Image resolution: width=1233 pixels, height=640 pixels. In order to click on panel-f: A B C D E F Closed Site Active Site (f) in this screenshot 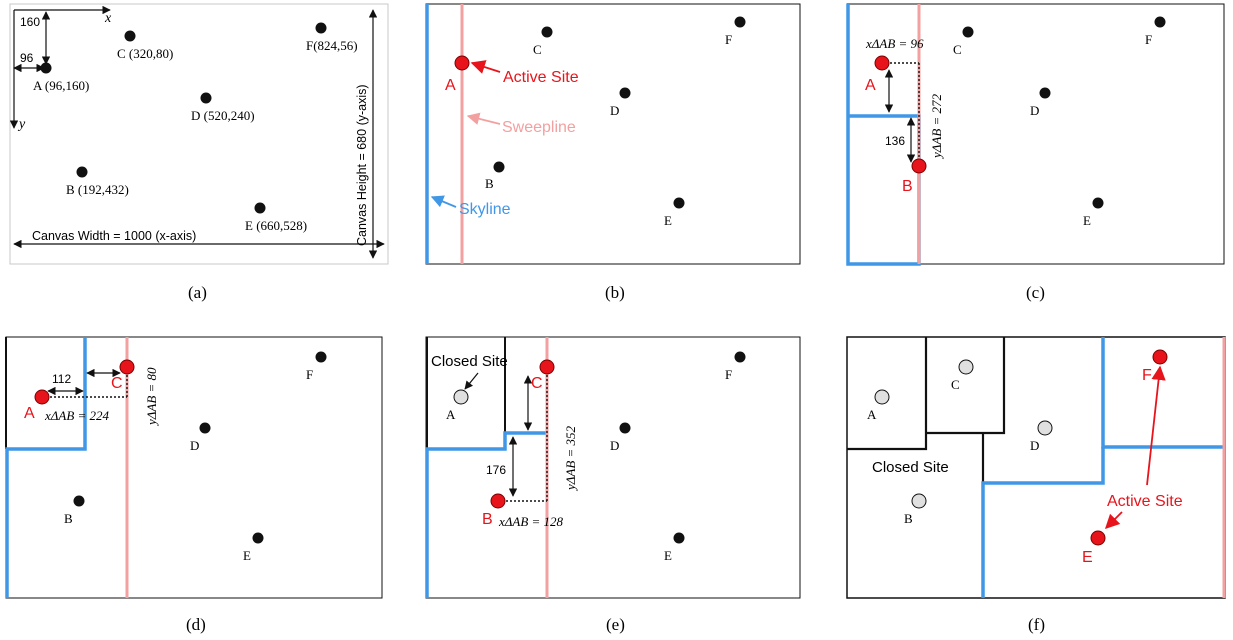, I will do `click(1036, 485)`.